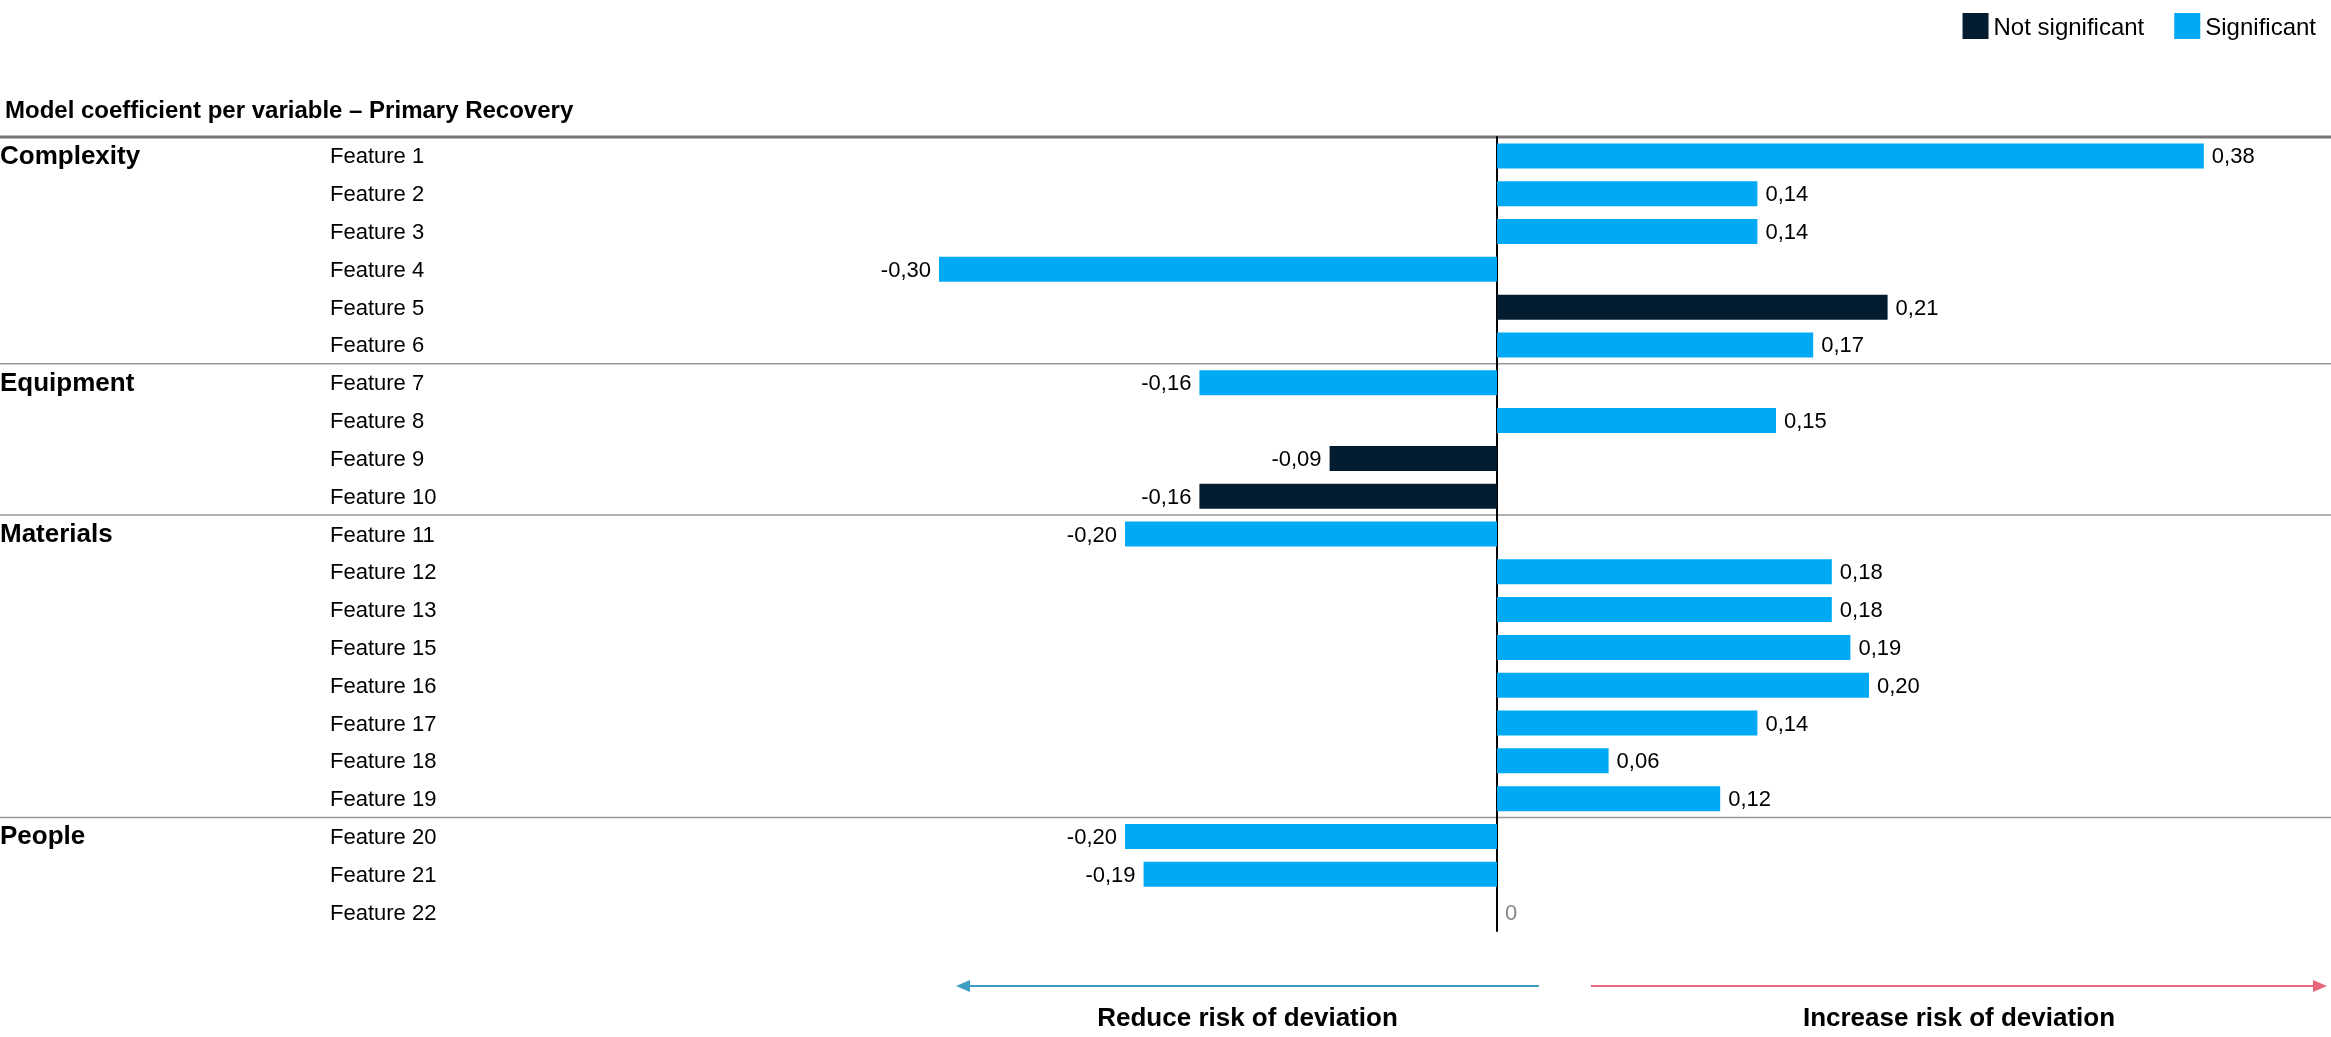 Image resolution: width=2331 pixels, height=1037 pixels. I want to click on y-tick-label: Feature 7, so click(377, 383).